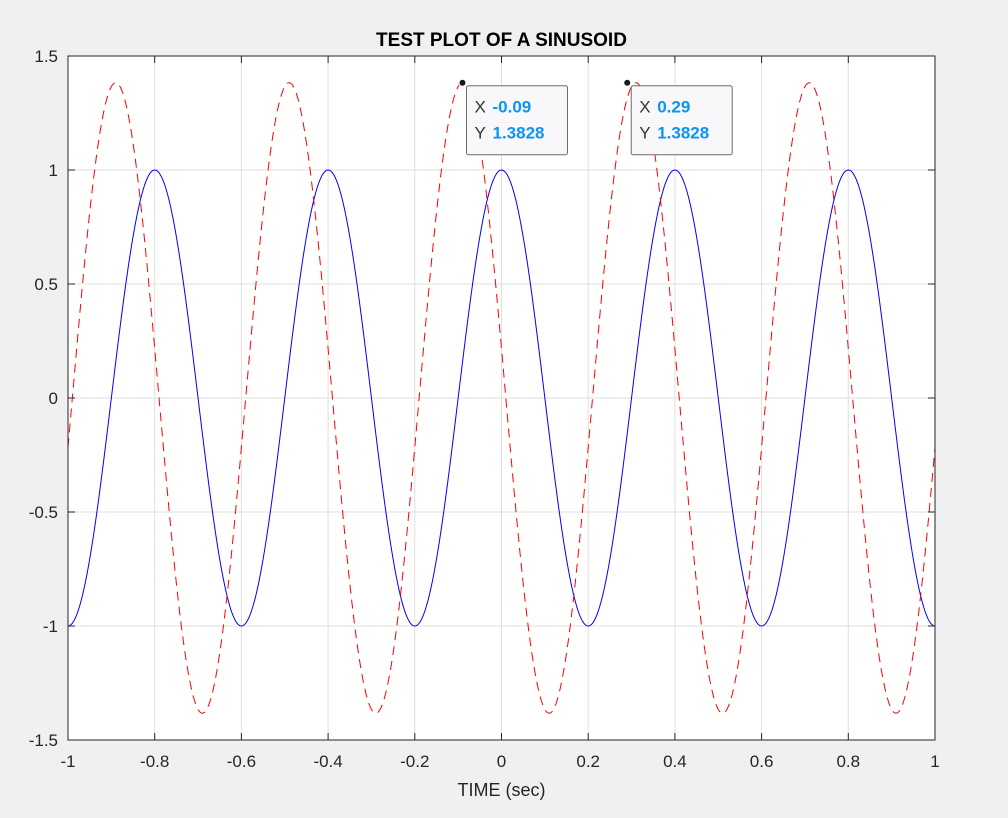 Image resolution: width=1008 pixels, height=818 pixels. I want to click on datatip-x-value: -0.09, so click(511, 107).